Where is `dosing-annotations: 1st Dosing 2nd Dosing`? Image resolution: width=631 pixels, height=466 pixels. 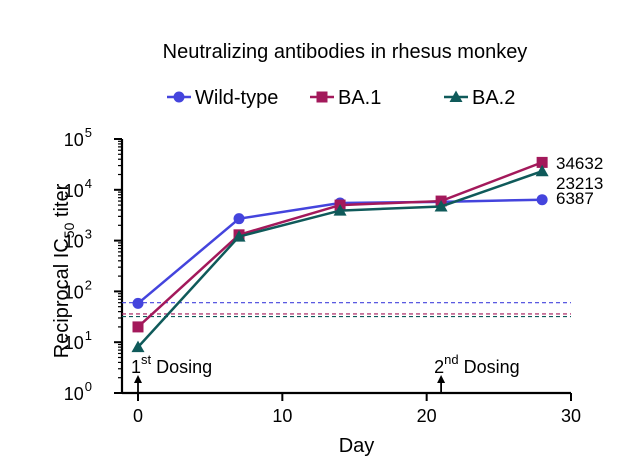
dosing-annotations: 1st Dosing 2nd Dosing is located at coordinates (325, 372).